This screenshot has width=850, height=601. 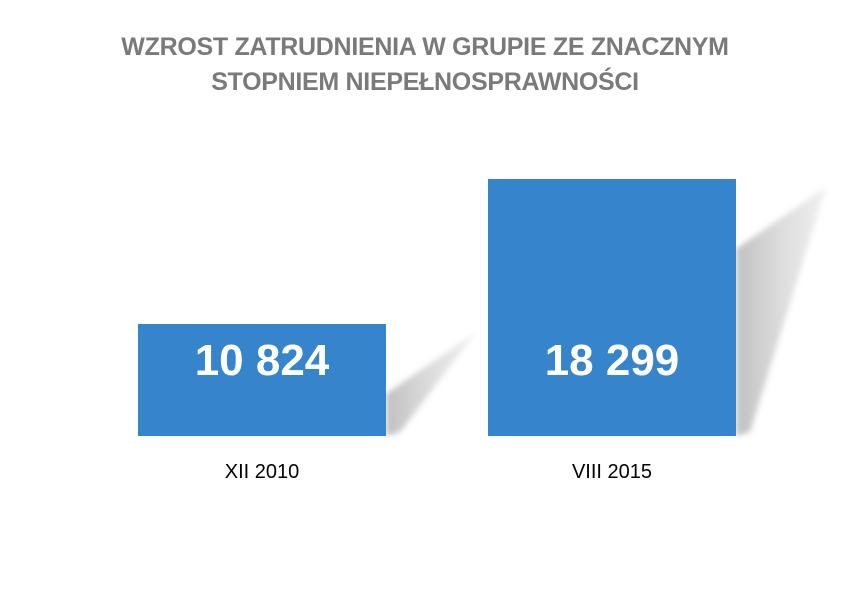 I want to click on category-label: XII 2010, so click(x=262, y=472).